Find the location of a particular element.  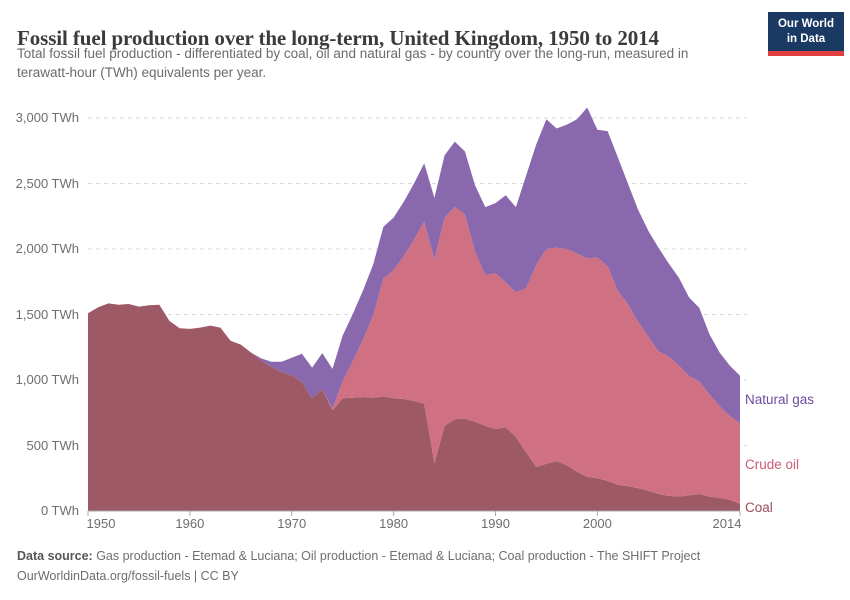

legend-label-natural-gas: Natural gas is located at coordinates (780, 400).